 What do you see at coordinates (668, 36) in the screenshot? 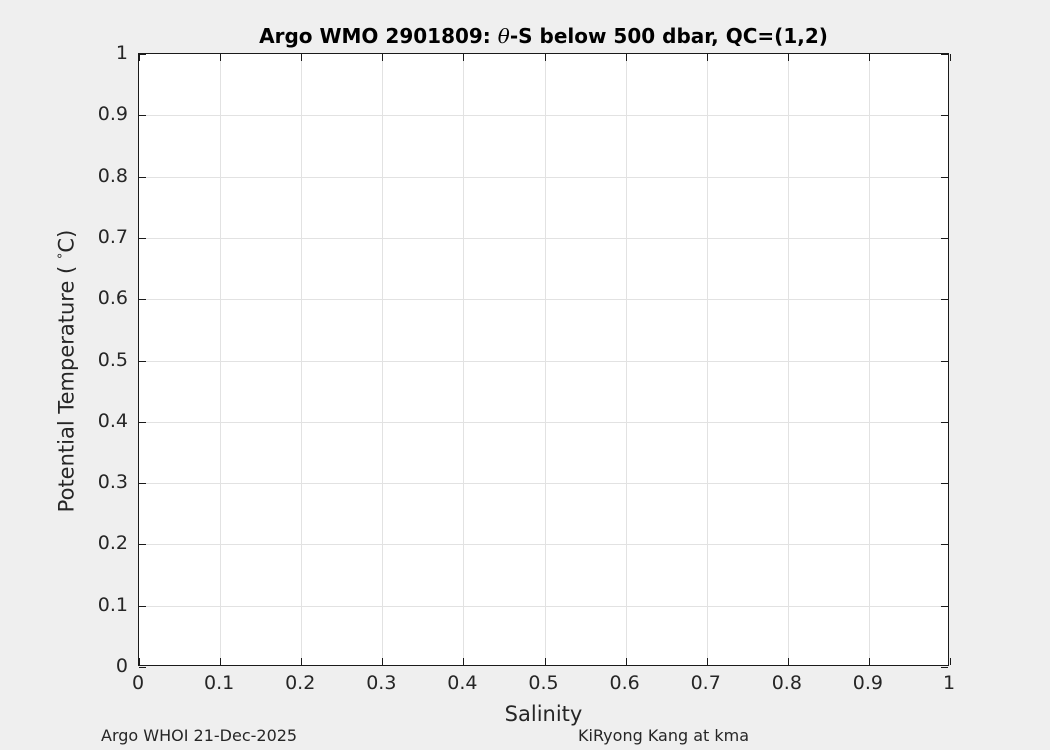
I see `title-suffix: -S below 500 dbar, QC=(1,2)` at bounding box center [668, 36].